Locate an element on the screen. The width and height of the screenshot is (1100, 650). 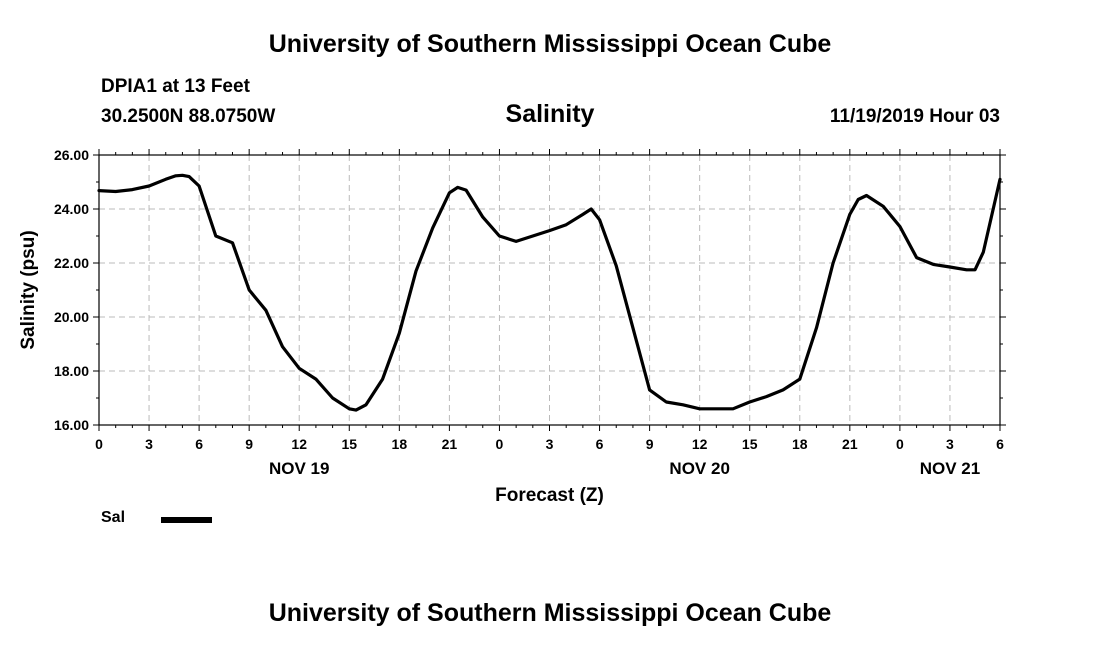
y-tick-label: 26.00 is located at coordinates (71, 155).